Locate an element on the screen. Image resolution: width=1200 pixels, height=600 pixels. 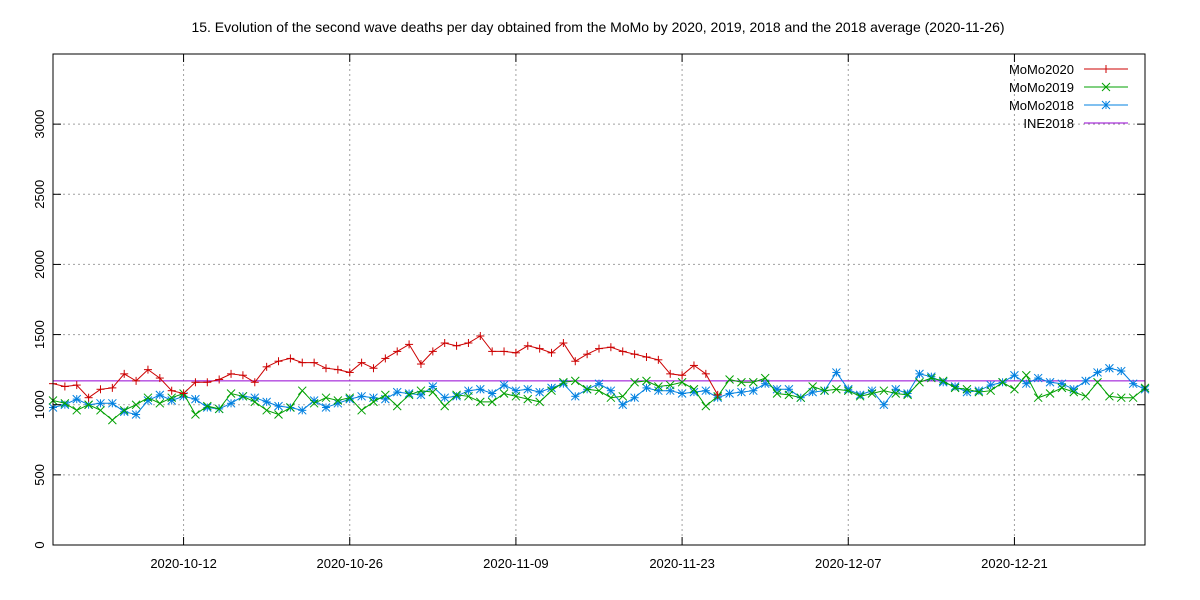
y-tick-label: 2500 is located at coordinates (39, 194).